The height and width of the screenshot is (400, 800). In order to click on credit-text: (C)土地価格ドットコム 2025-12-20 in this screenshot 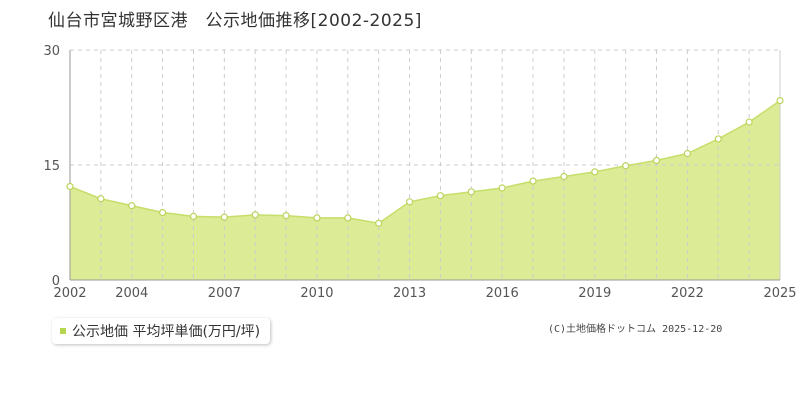, I will do `click(635, 329)`.